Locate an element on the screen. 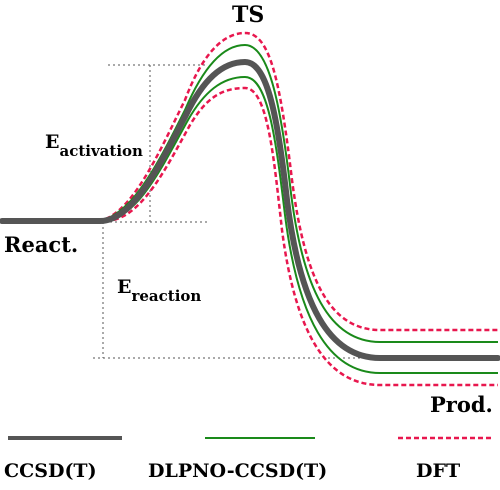 The width and height of the screenshot is (500, 490). activation-energy-label: Eactivation is located at coordinates (94, 145).